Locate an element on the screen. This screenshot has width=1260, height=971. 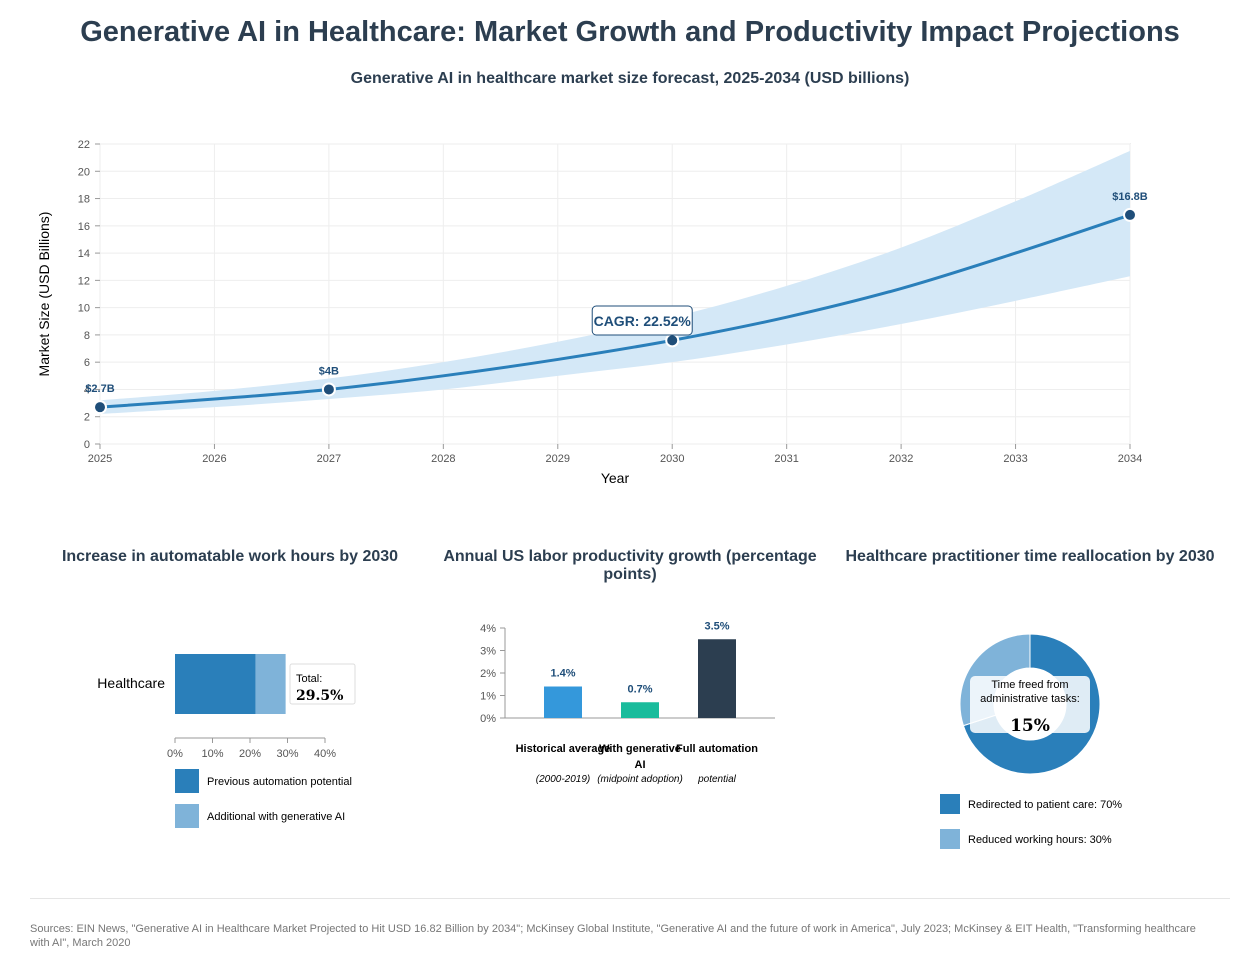
legend-swatch-previous is located at coordinates (187, 781).